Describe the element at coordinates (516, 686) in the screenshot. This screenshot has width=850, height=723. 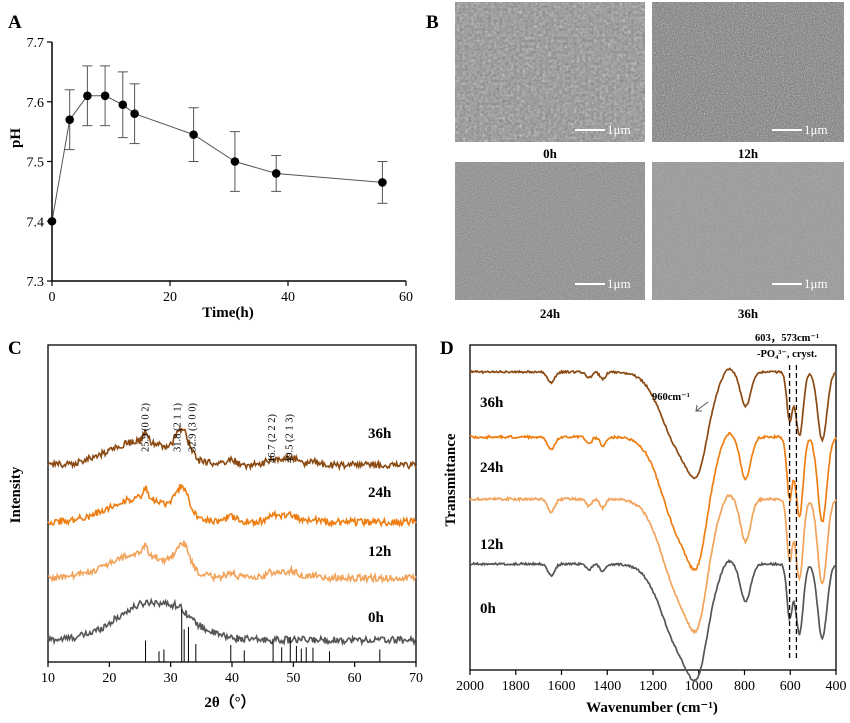
I see `x-tick-label: 1800` at that location.